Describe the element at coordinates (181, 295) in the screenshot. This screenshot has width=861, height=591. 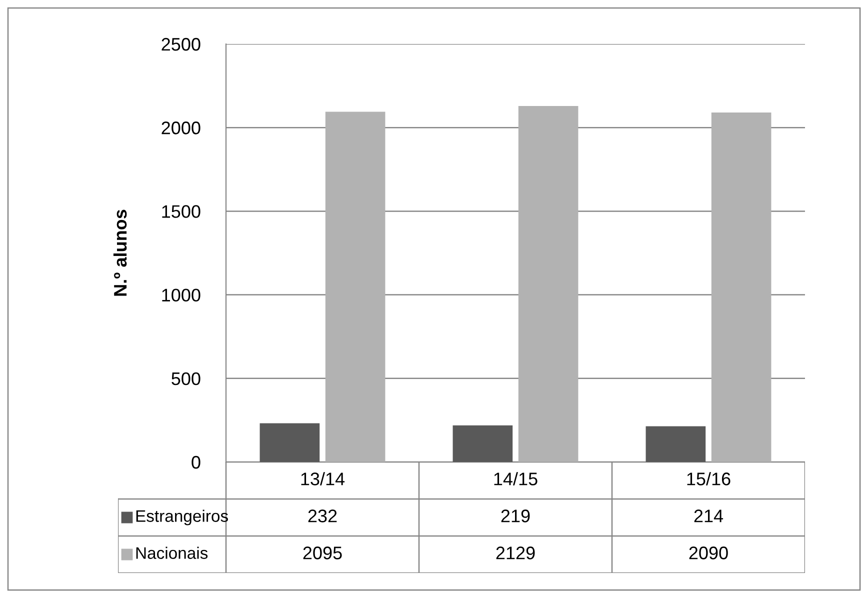
I see `y-tick-label: 1000` at that location.